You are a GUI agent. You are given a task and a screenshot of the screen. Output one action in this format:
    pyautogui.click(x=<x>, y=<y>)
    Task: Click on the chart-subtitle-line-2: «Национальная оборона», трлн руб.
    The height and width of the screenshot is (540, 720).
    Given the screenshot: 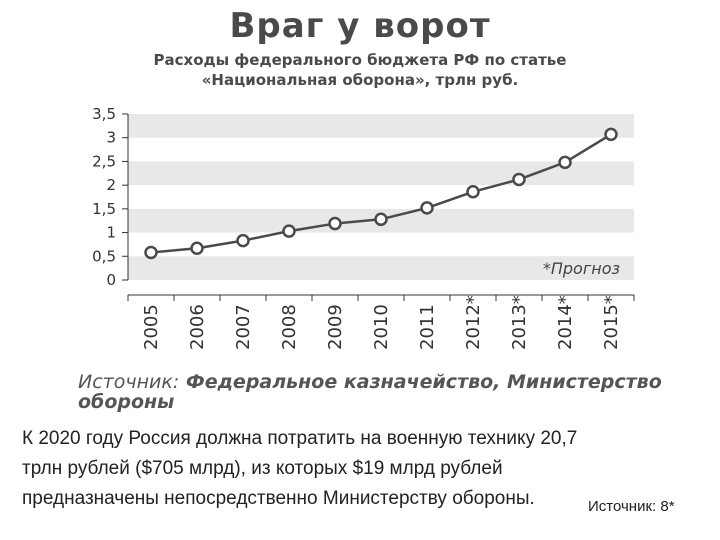 What is the action you would take?
    pyautogui.click(x=360, y=80)
    